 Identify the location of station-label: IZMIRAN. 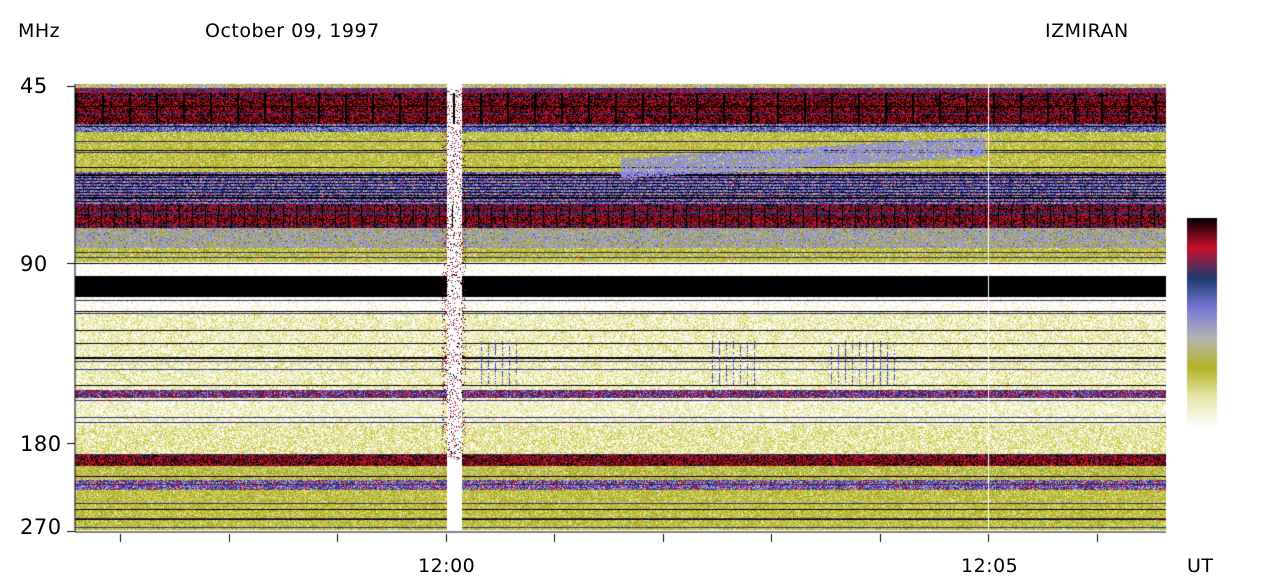
(1087, 31).